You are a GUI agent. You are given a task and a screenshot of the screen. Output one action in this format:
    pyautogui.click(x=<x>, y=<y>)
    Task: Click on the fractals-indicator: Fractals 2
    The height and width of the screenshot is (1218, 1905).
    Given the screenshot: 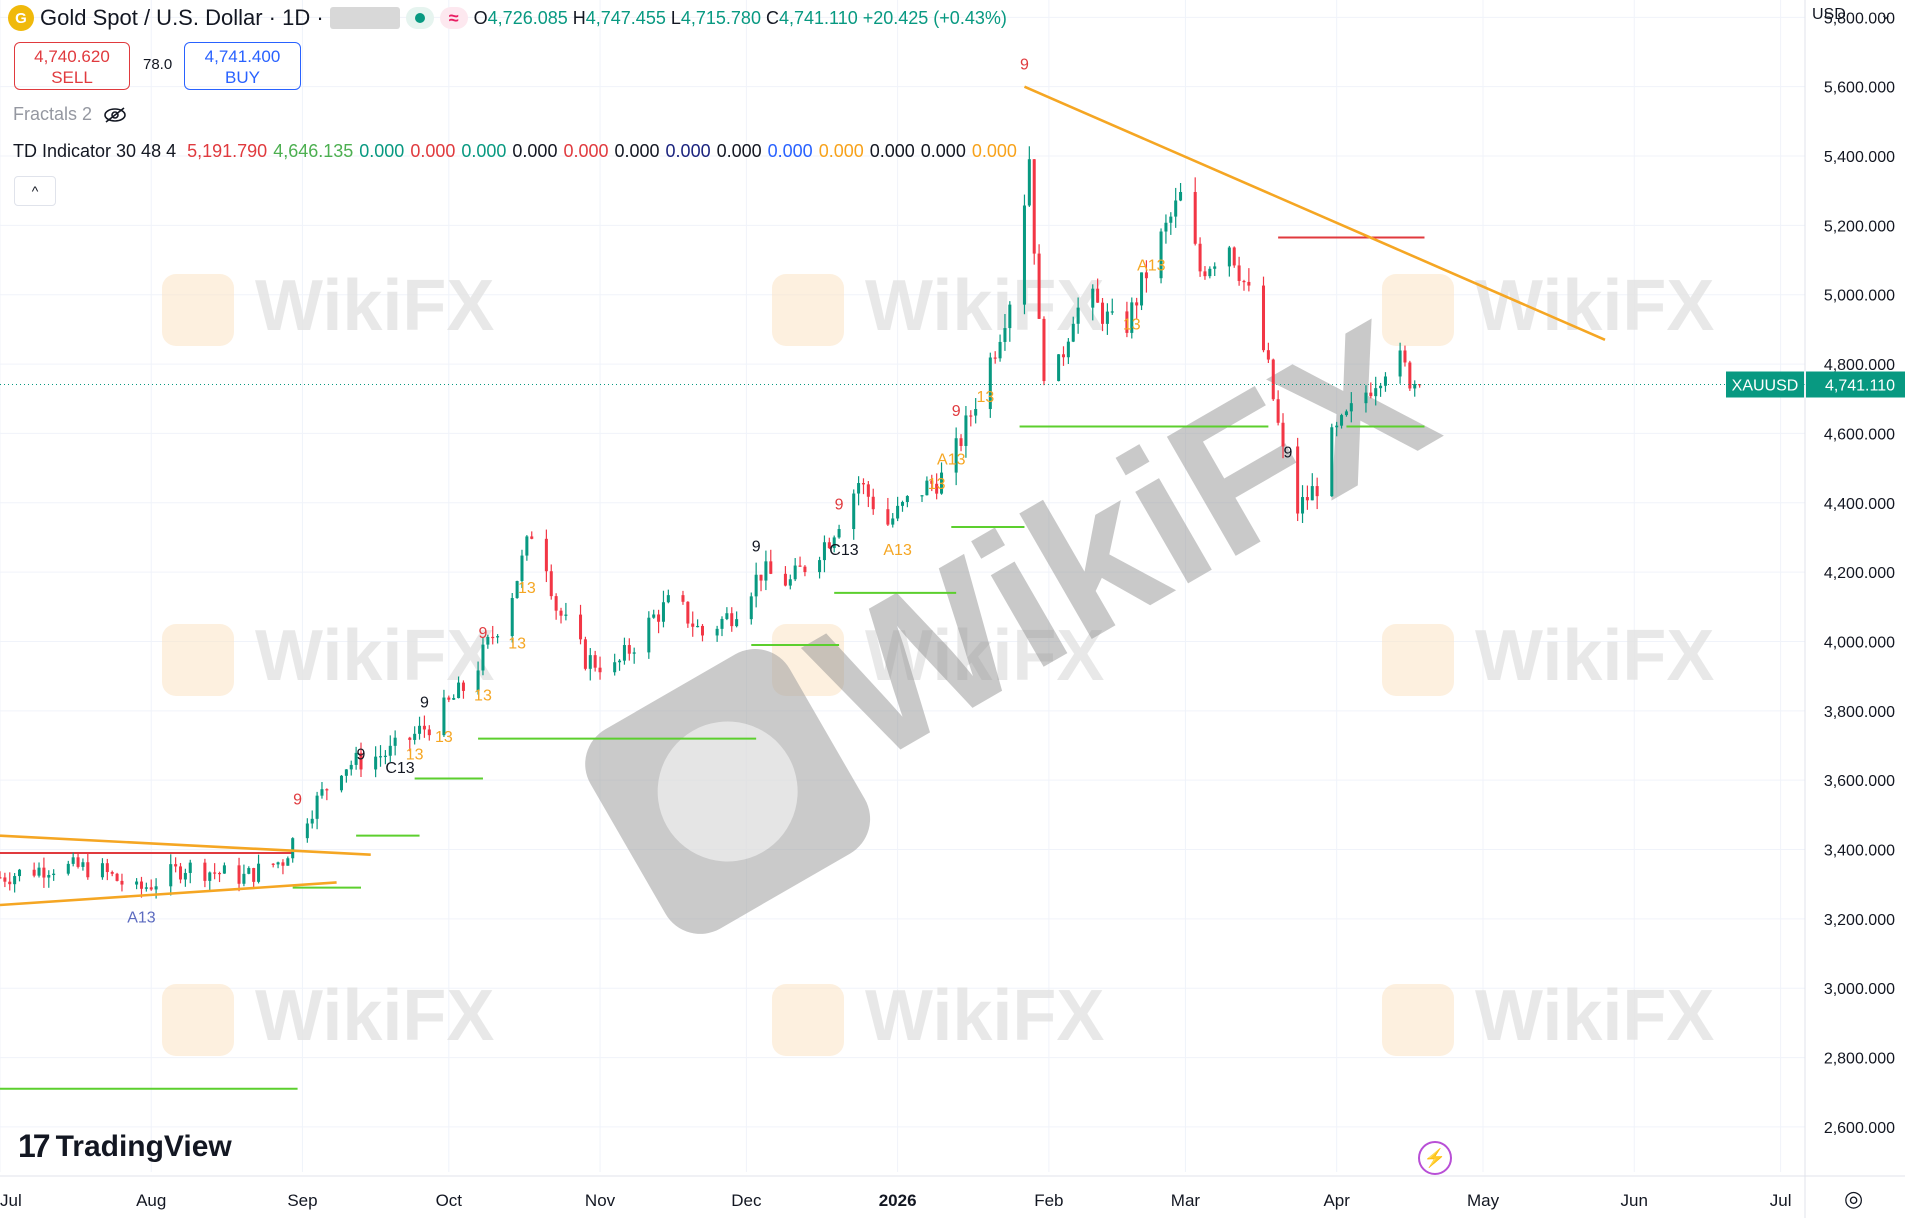 What is the action you would take?
    pyautogui.click(x=70, y=114)
    